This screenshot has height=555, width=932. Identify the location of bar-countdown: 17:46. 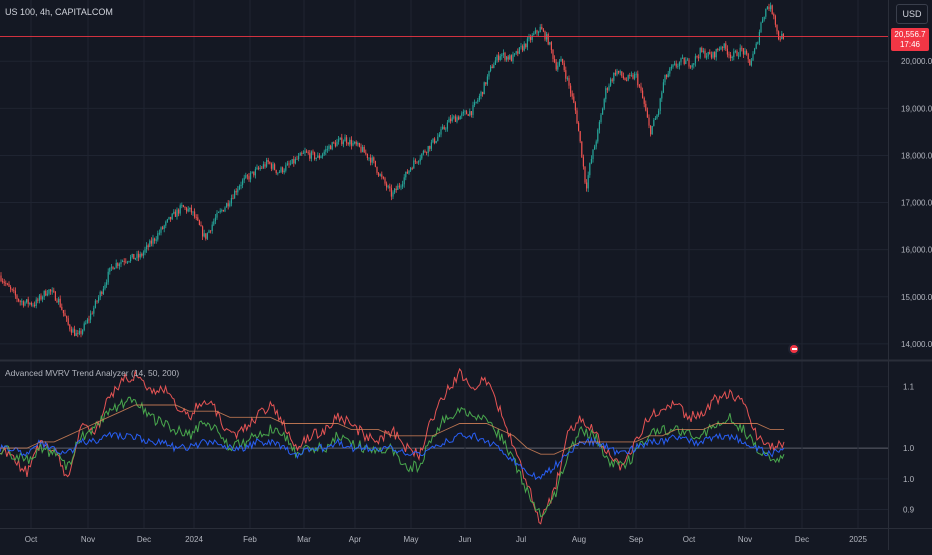
(910, 44).